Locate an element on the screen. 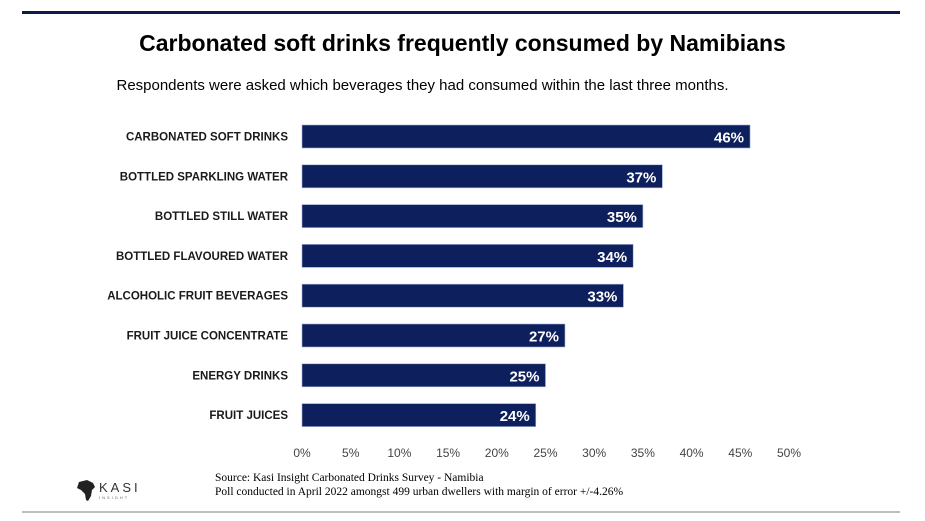 The width and height of the screenshot is (925, 521). x-tick-label: 45% is located at coordinates (740, 453).